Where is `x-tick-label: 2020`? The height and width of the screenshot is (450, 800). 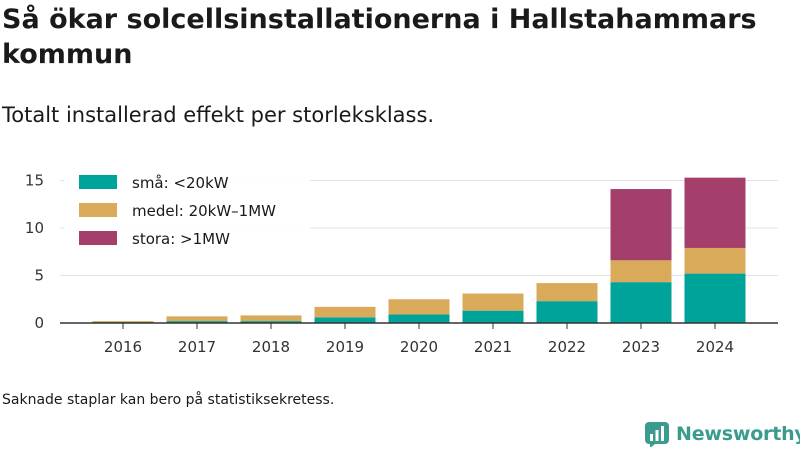 x-tick-label: 2020 is located at coordinates (419, 347).